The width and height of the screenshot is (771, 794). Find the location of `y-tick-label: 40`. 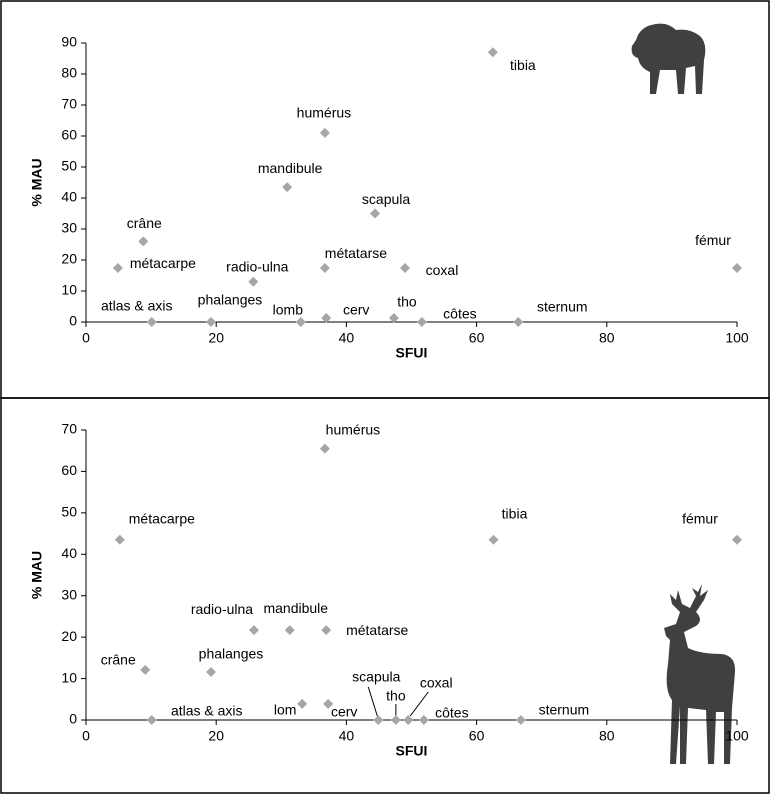

y-tick-label: 40 is located at coordinates (69, 553).